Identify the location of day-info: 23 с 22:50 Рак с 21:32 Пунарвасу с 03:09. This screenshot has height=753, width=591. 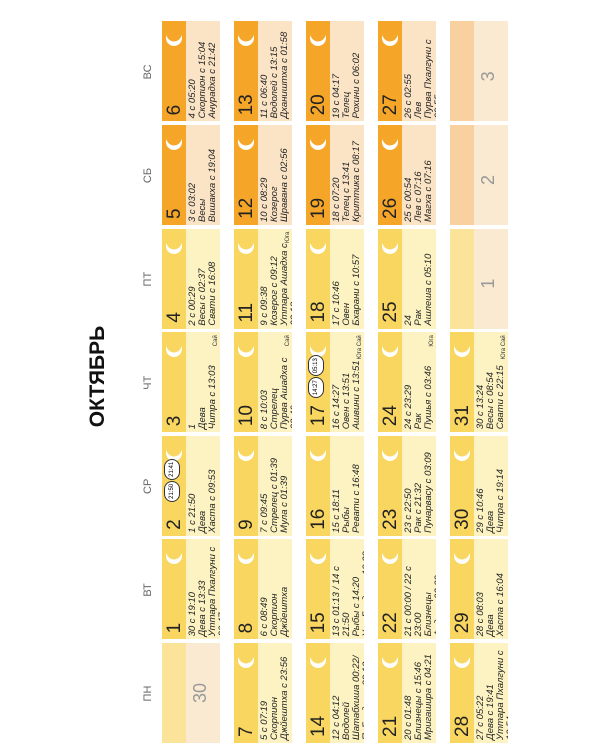
(418, 485).